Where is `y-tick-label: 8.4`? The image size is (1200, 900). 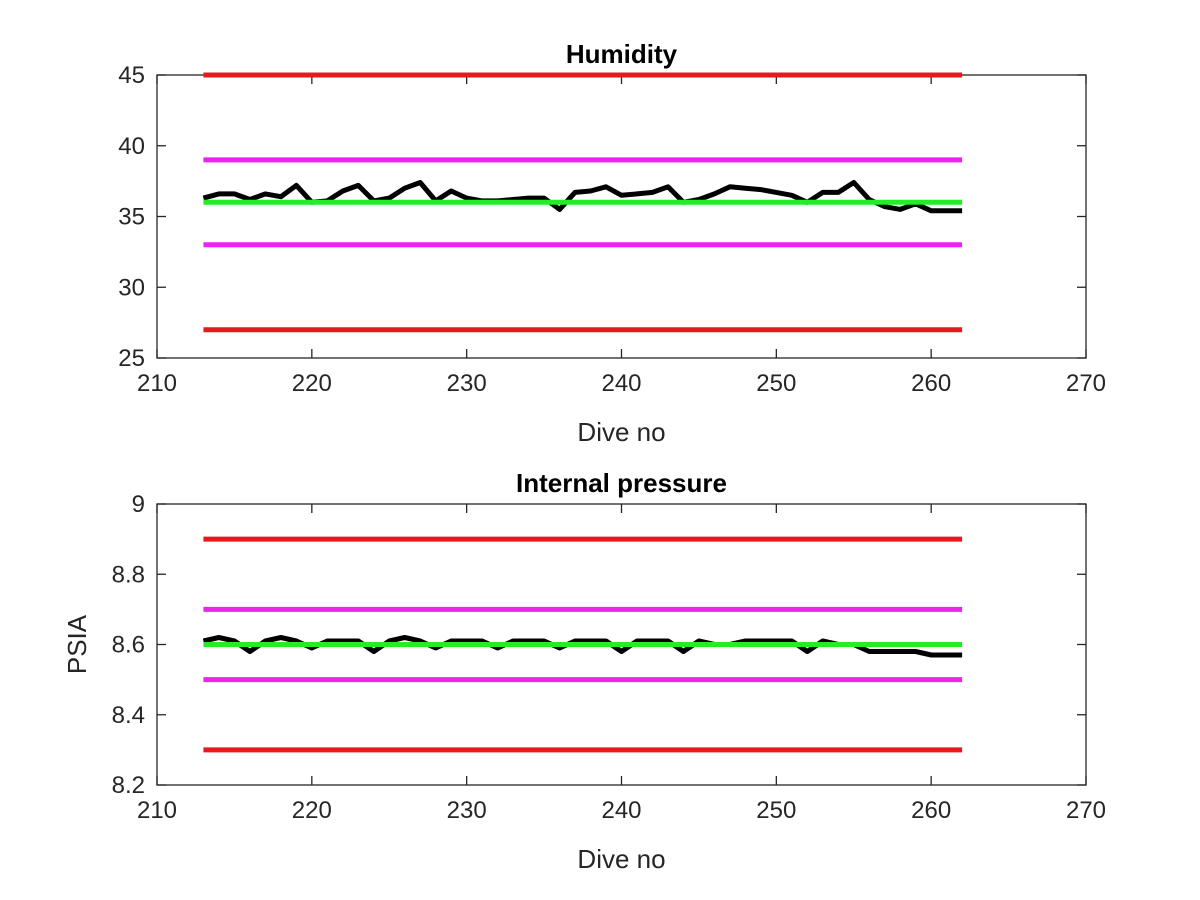 y-tick-label: 8.4 is located at coordinates (128, 715).